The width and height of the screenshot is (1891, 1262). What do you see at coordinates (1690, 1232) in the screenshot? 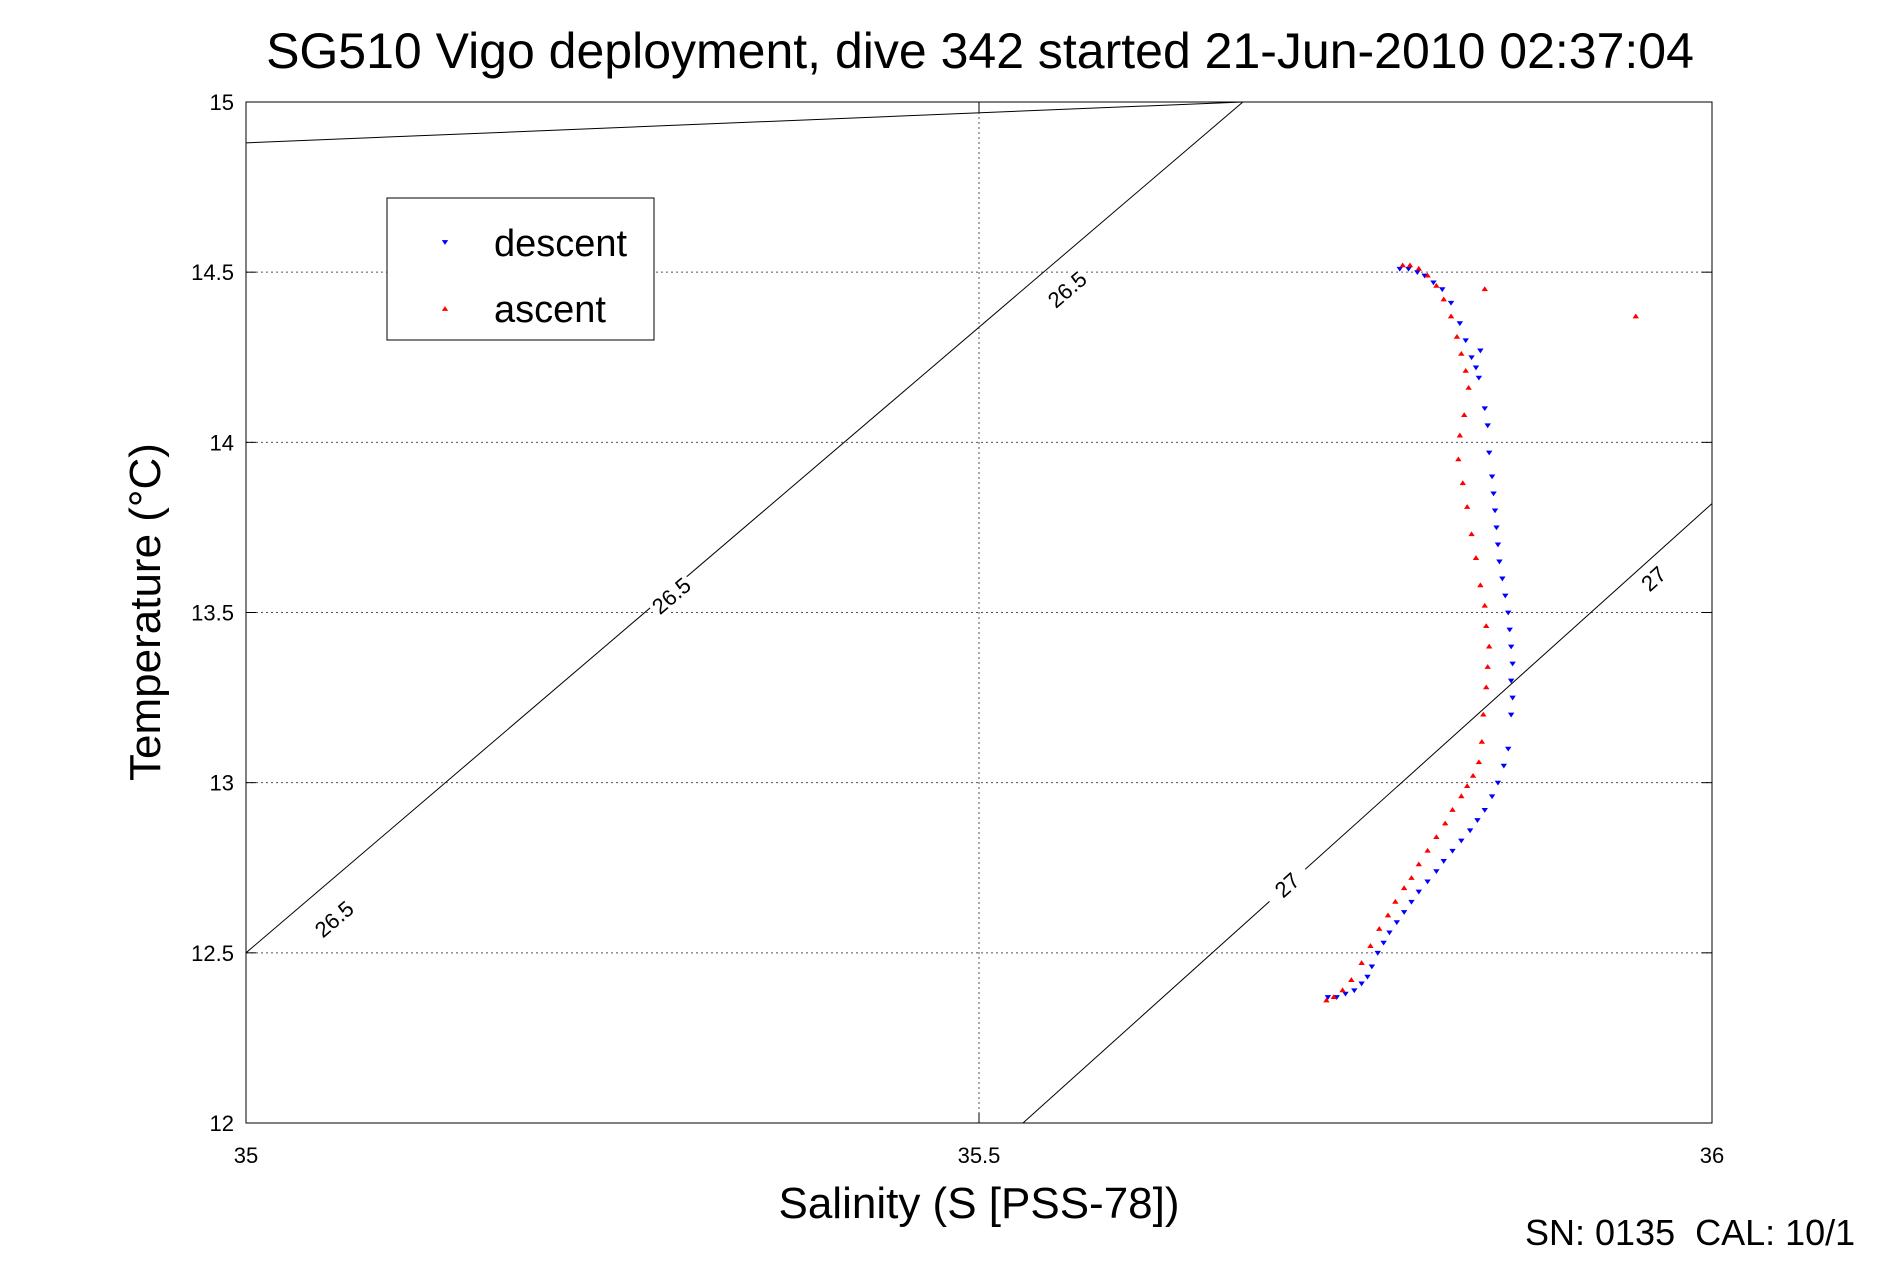
I see `footer-serial-info: SN: 0135 CAL: 10/1` at bounding box center [1690, 1232].